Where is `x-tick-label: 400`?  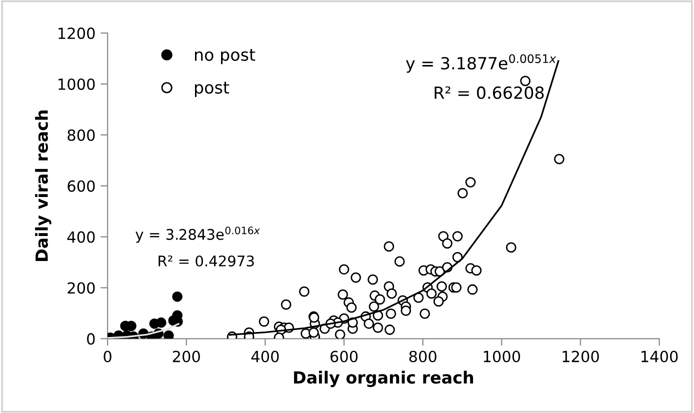 x-tick-label: 400 is located at coordinates (265, 356).